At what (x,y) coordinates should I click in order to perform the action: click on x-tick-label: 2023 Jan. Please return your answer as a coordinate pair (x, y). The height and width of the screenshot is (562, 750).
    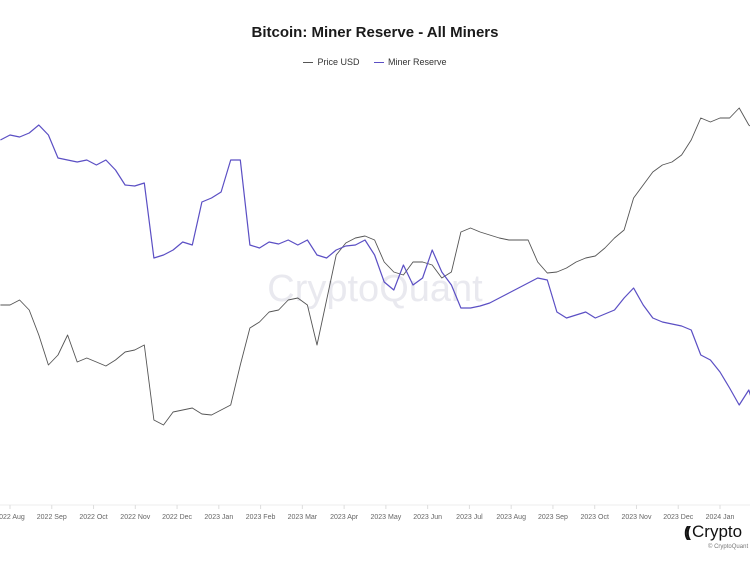
    Looking at the image, I should click on (218, 517).